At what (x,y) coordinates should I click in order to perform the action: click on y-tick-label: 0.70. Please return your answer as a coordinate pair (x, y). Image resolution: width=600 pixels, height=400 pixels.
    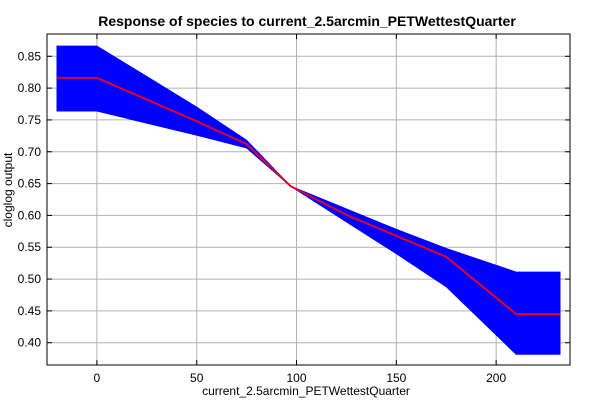
    Looking at the image, I should click on (30, 152).